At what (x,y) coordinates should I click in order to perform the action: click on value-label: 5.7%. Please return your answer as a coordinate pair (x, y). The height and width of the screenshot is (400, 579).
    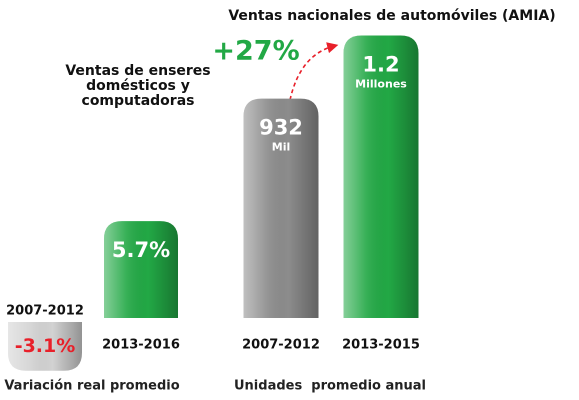
    Looking at the image, I should click on (141, 250).